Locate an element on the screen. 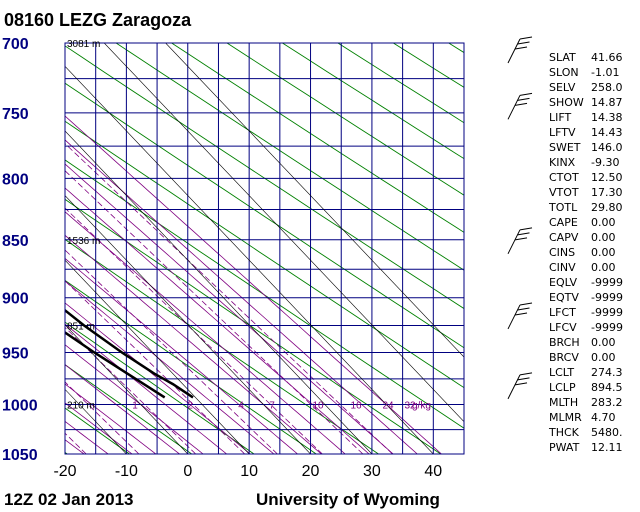 This screenshot has height=512, width=640. index-key: PWAT is located at coordinates (564, 447).